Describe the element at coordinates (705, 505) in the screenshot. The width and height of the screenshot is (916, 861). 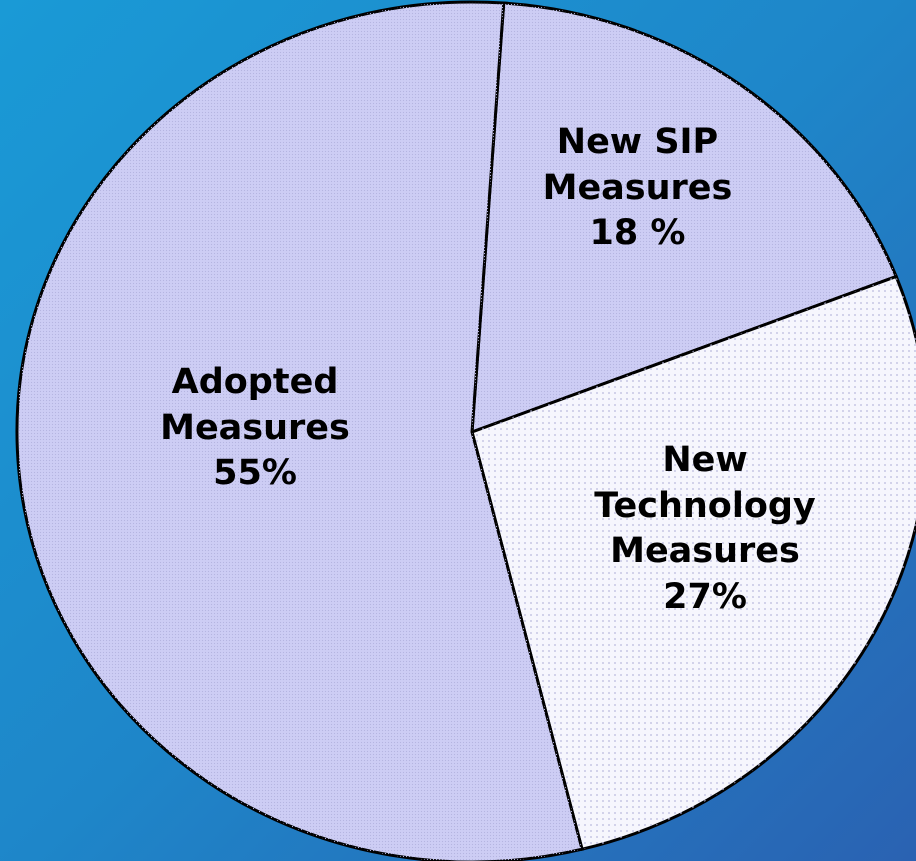
I see `category-label: New Technology Measures` at that location.